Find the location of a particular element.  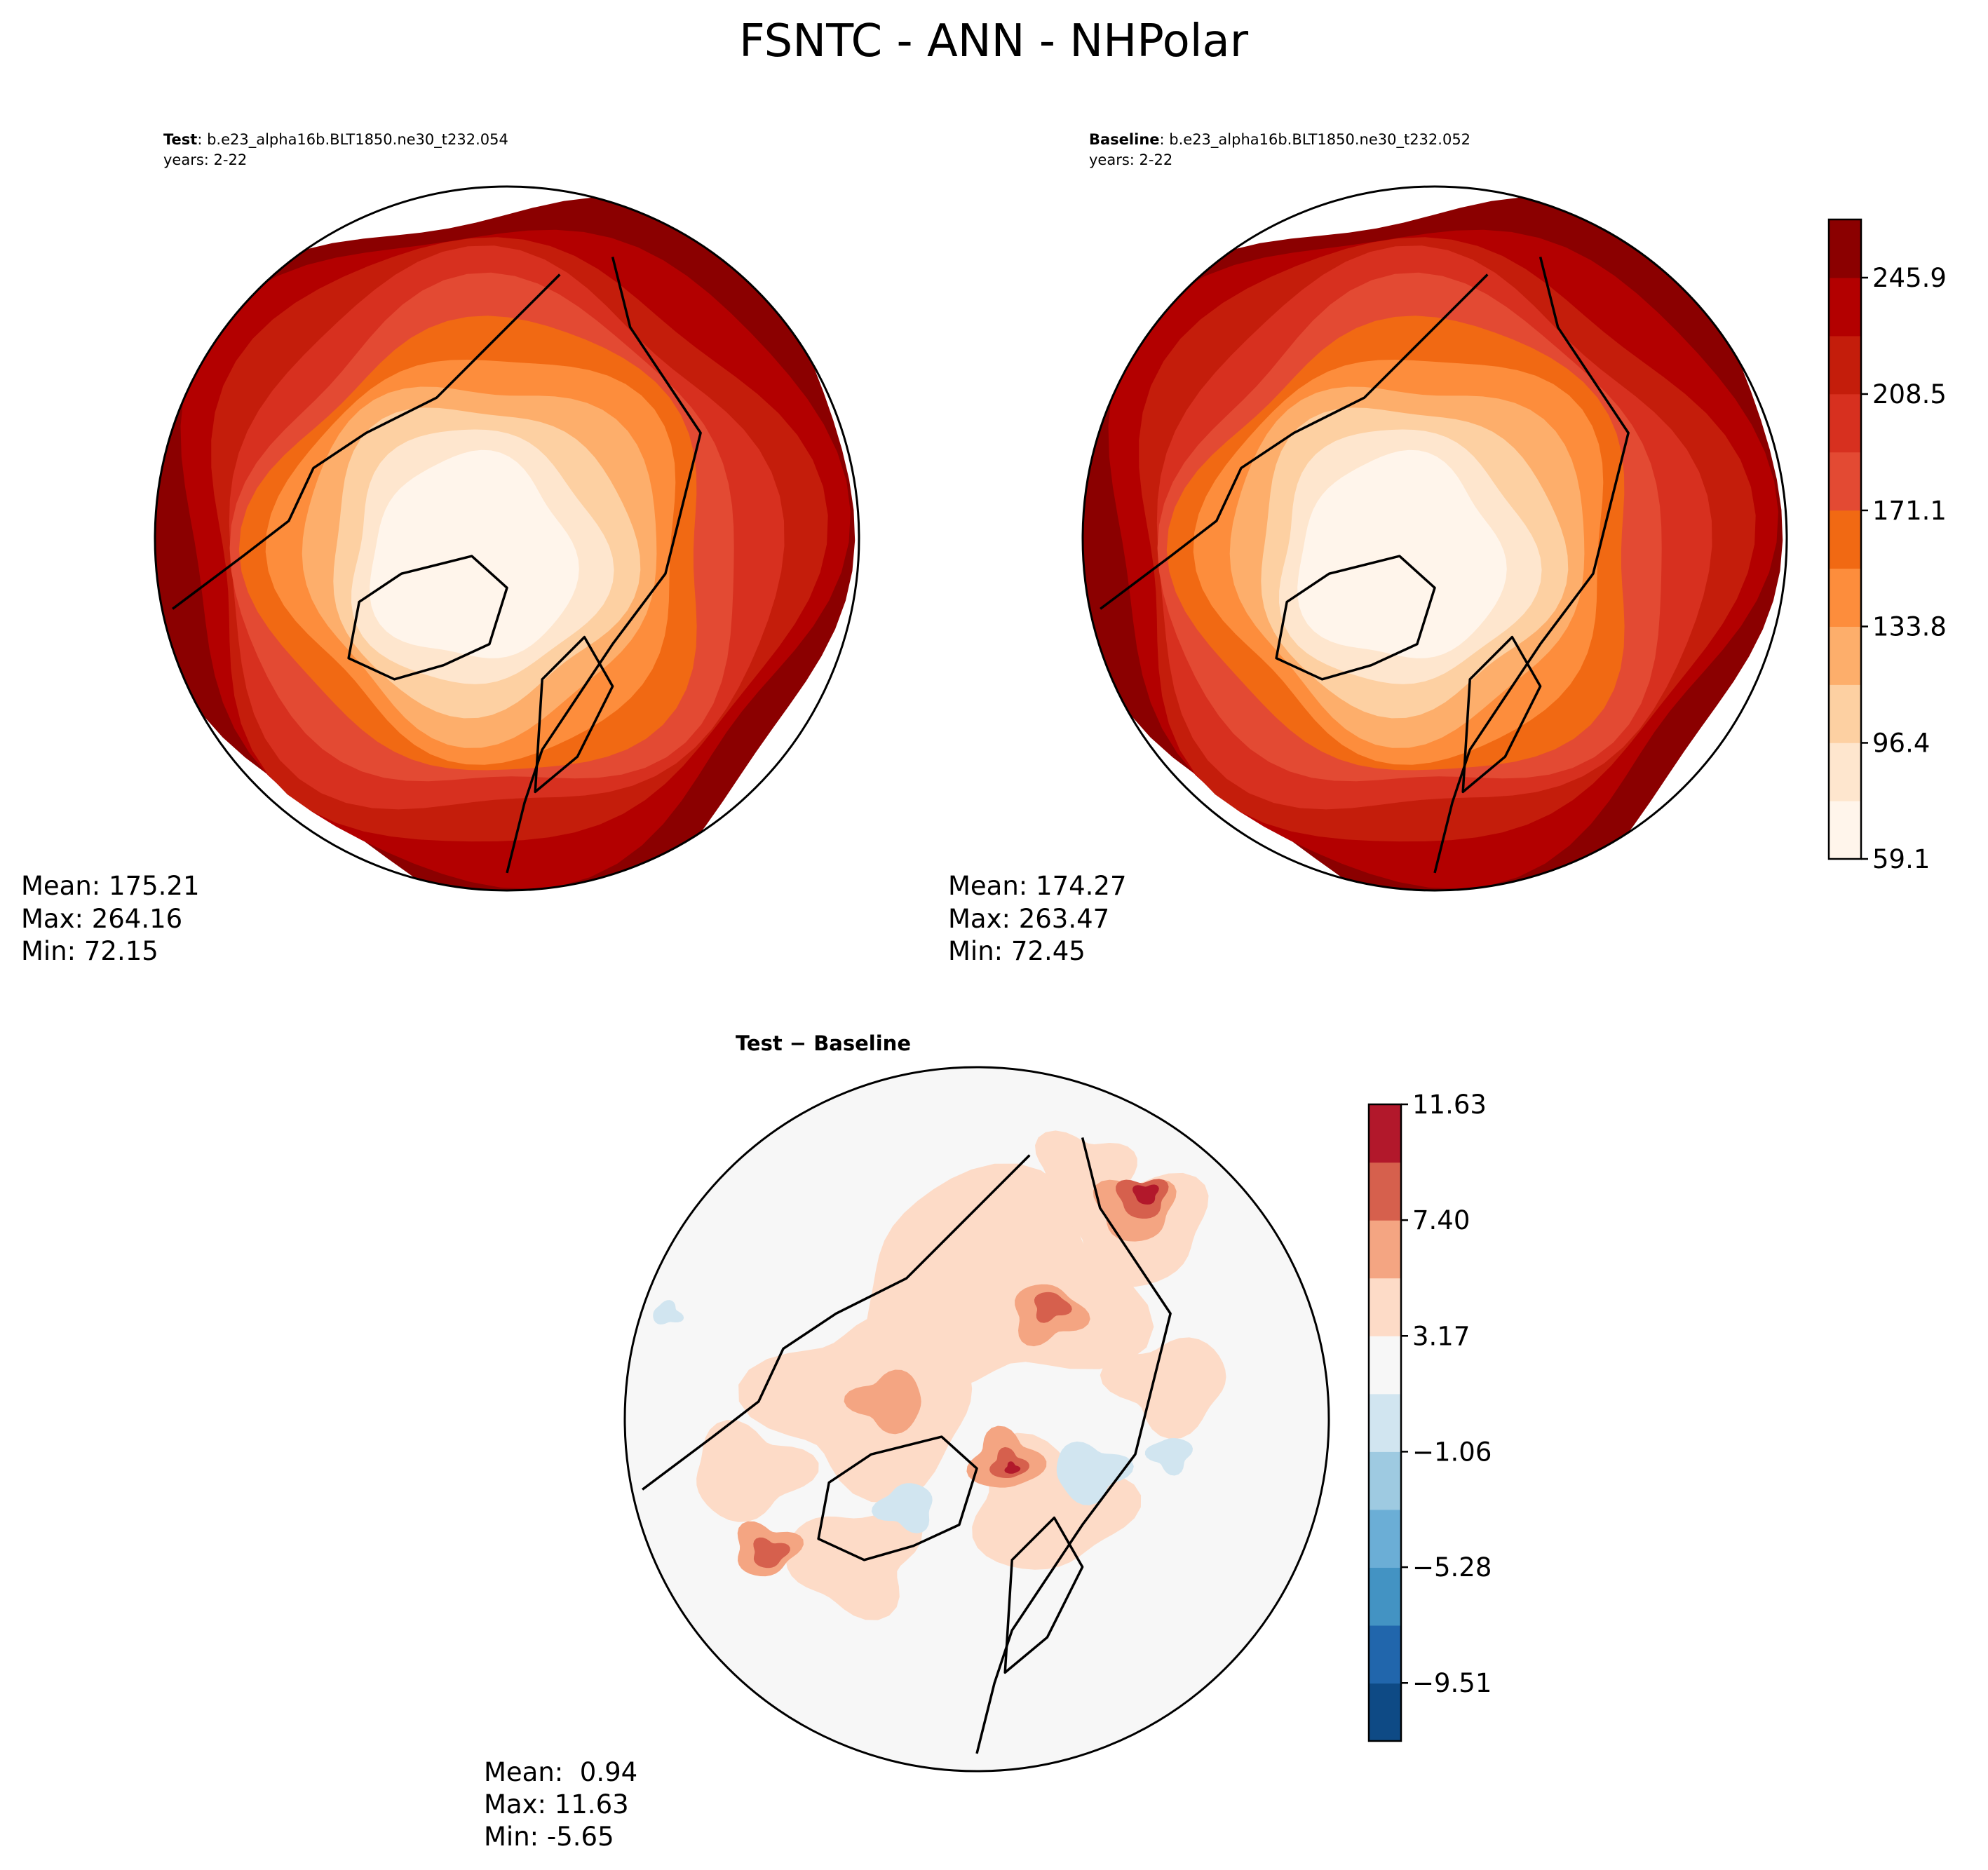

panel-baseline-label-bold: Baseline is located at coordinates (1124, 139).